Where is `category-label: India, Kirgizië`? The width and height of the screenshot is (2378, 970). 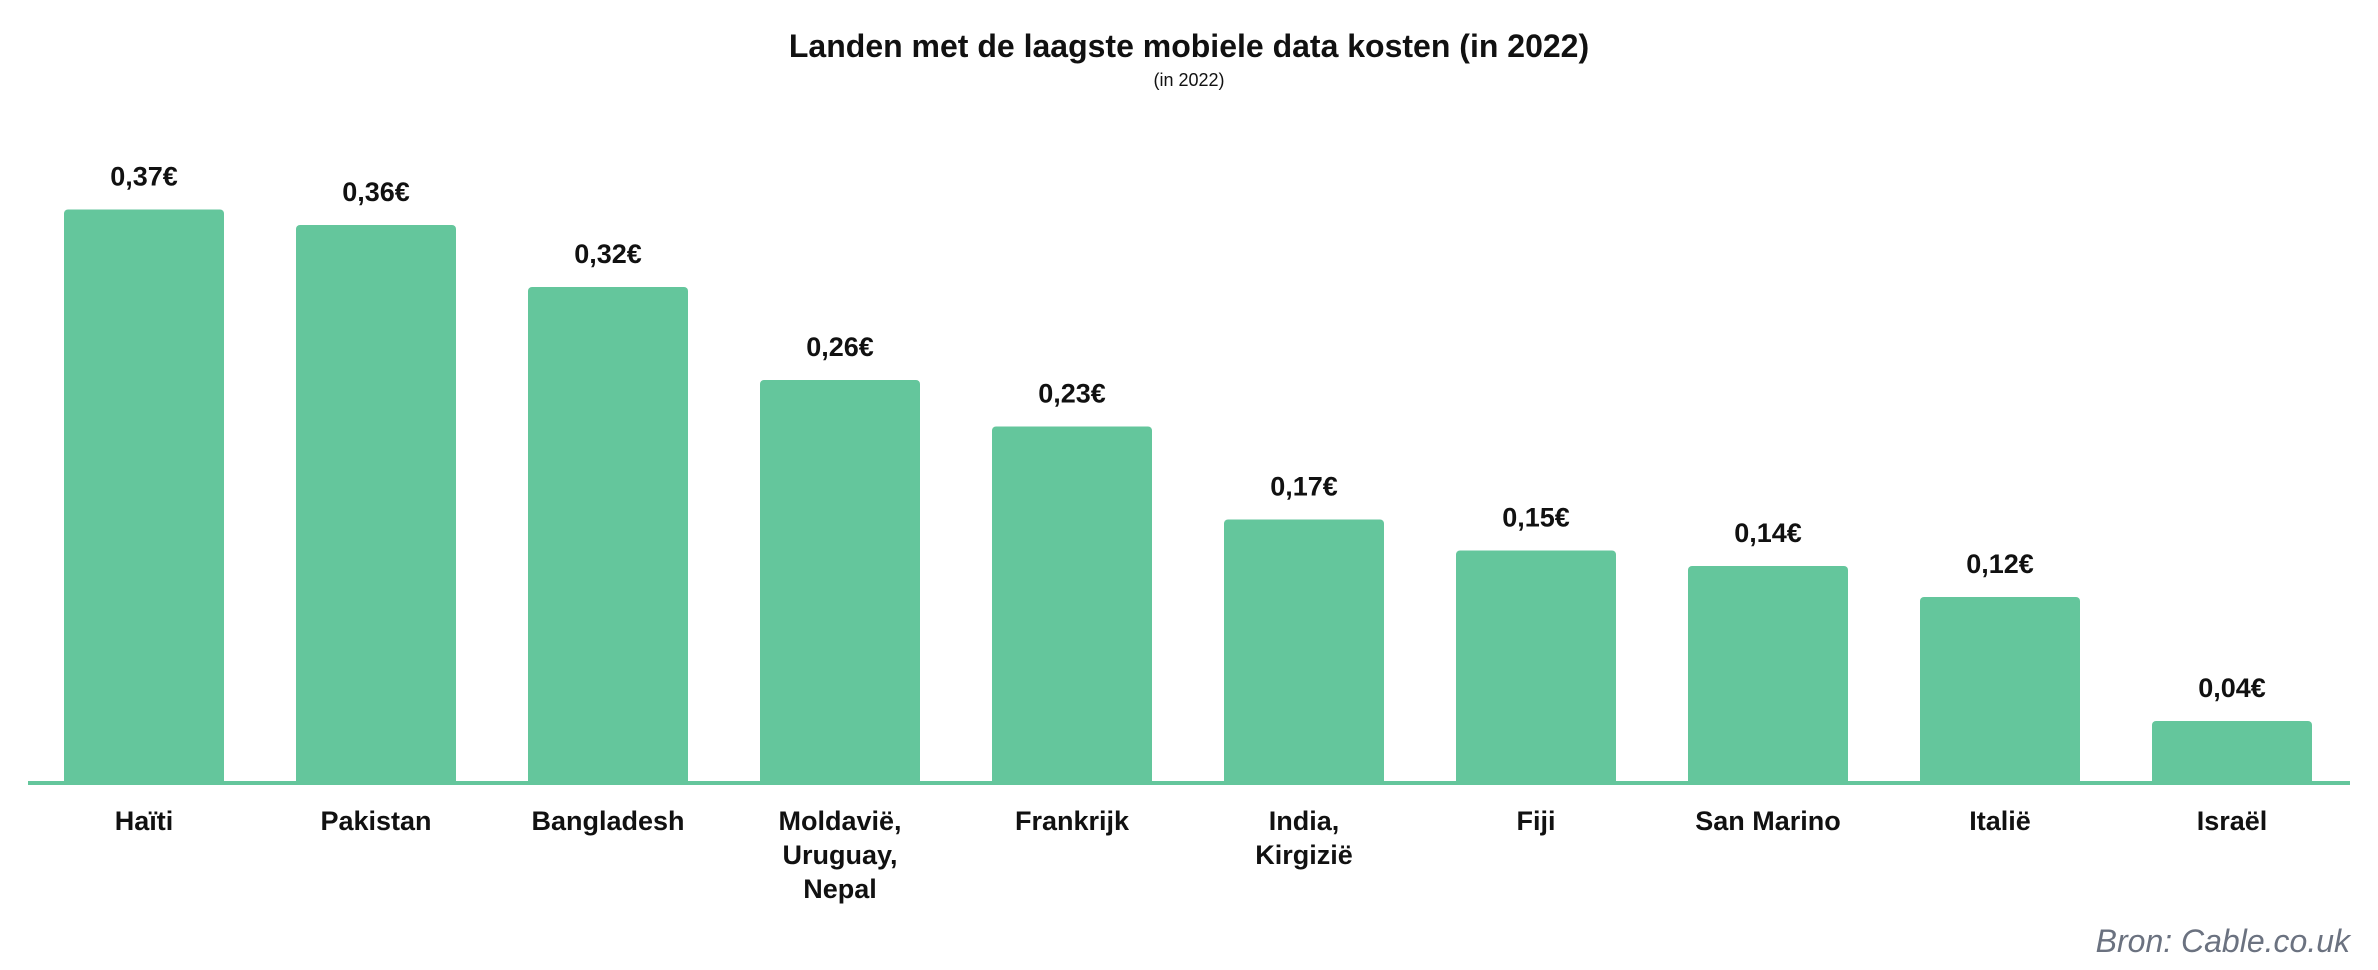
category-label: India, Kirgizië is located at coordinates (1304, 838).